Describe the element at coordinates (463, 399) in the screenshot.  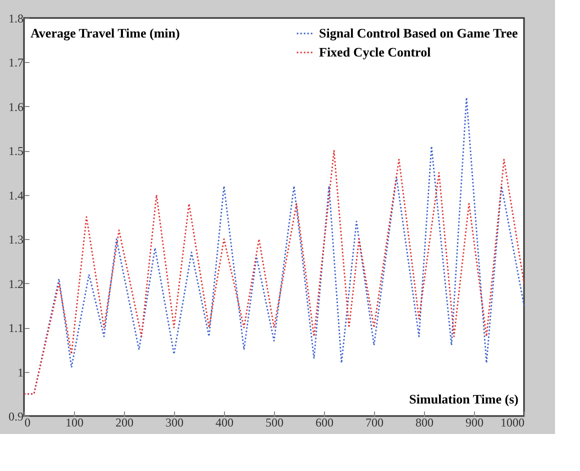
I see `x-axis-title: Simulation Time (s)` at that location.